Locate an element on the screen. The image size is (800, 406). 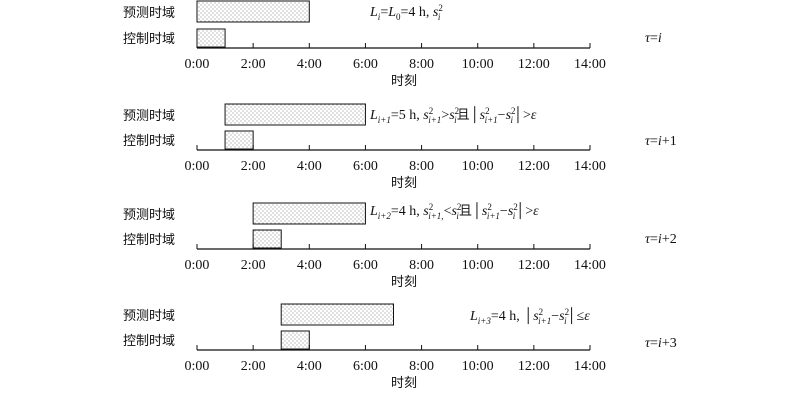
condition-formula-part: =5 h, is located at coordinates (407, 115).